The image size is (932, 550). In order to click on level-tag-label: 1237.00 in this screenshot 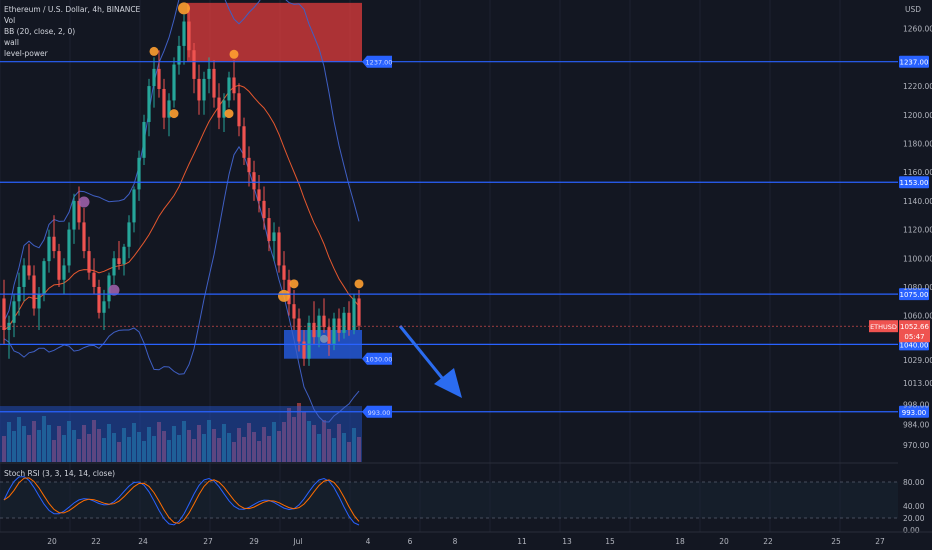, I will do `click(914, 63)`.